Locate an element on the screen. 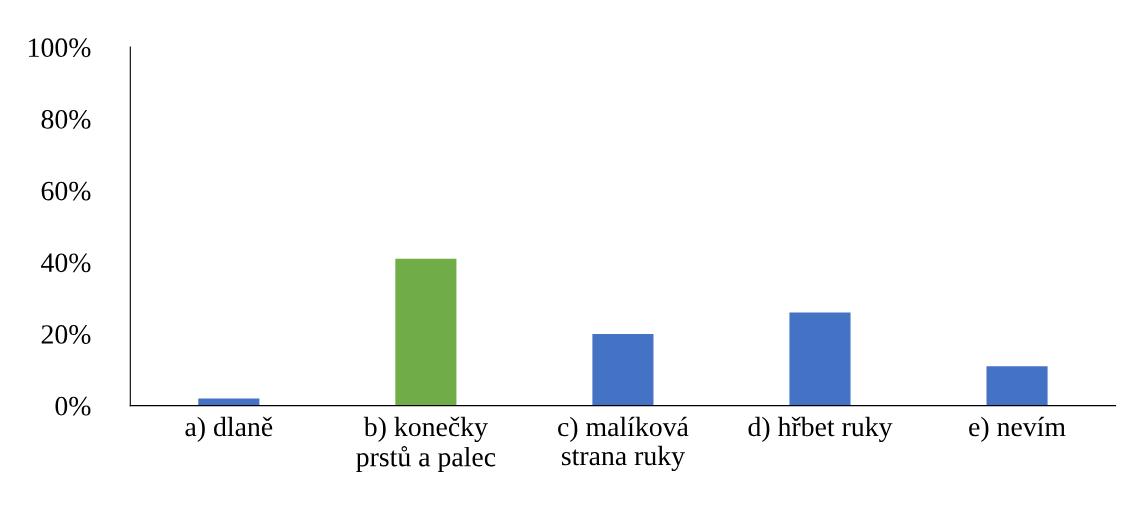  x-tick-label: e) nevím is located at coordinates (1017, 429).